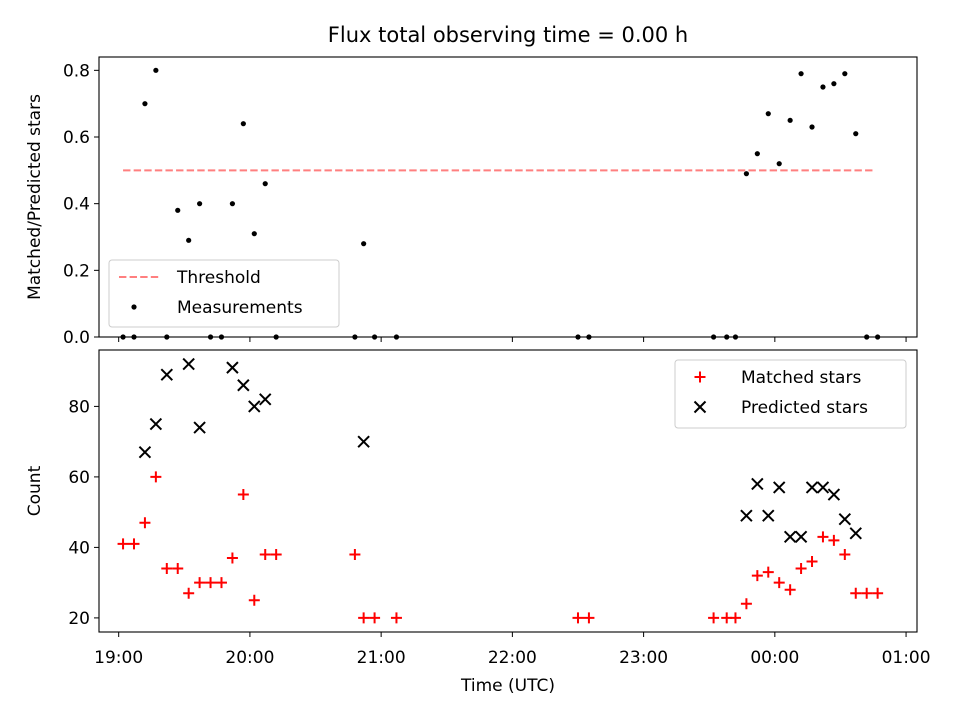 This screenshot has height=720, width=960. What do you see at coordinates (643, 658) in the screenshot?
I see `x-tick-label: 23:00` at bounding box center [643, 658].